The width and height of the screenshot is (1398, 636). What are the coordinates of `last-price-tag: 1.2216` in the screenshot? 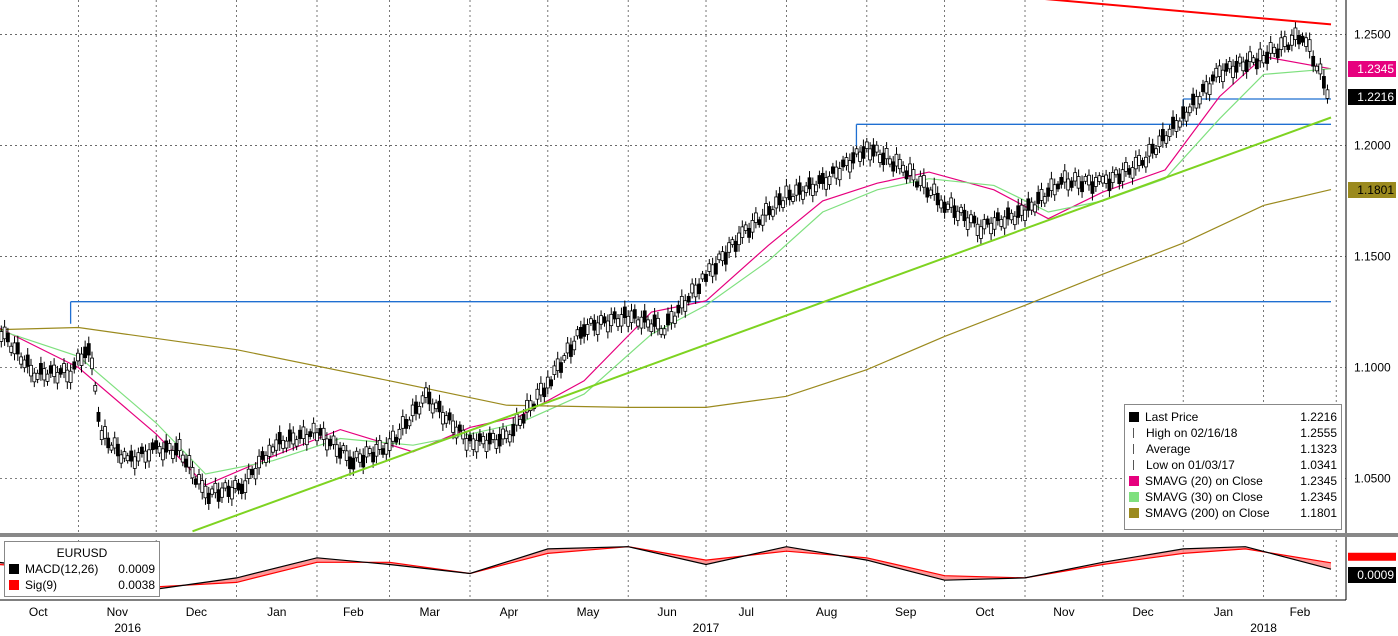 It's located at (1372, 97).